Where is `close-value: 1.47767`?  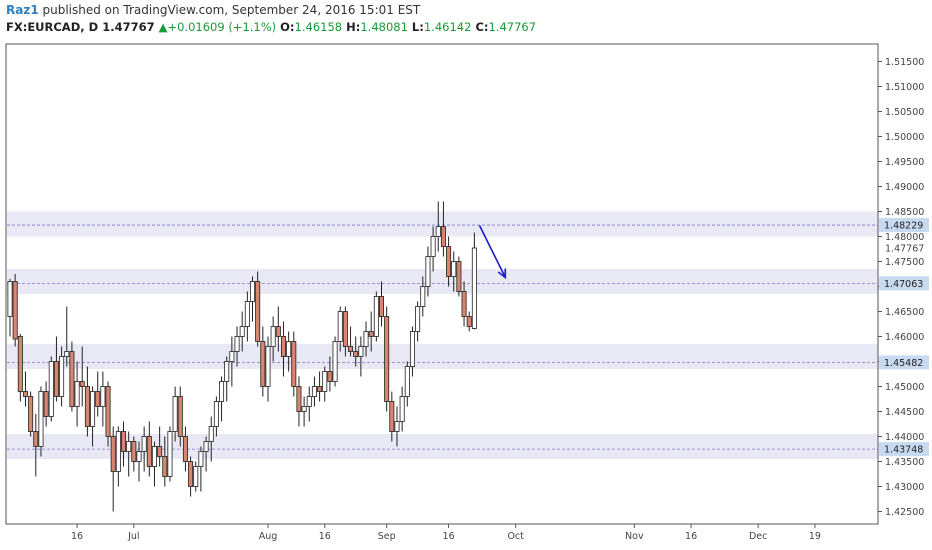
close-value: 1.47767 is located at coordinates (512, 27).